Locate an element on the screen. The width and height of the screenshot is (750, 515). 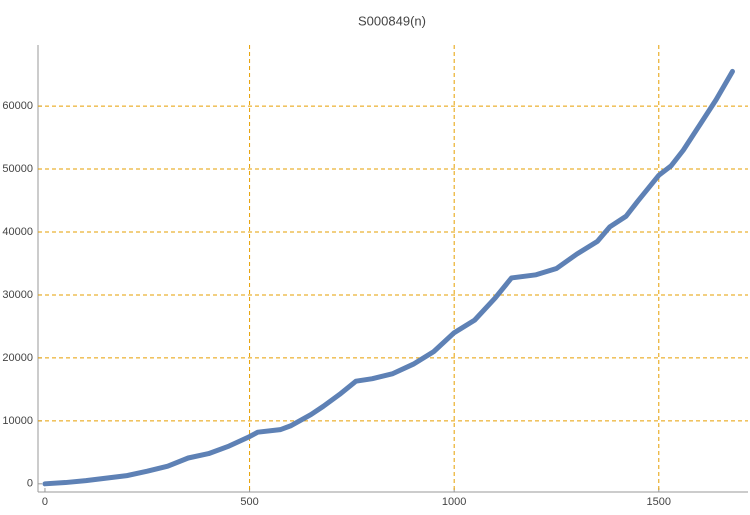
y-tick-label: 20000 is located at coordinates (17, 358).